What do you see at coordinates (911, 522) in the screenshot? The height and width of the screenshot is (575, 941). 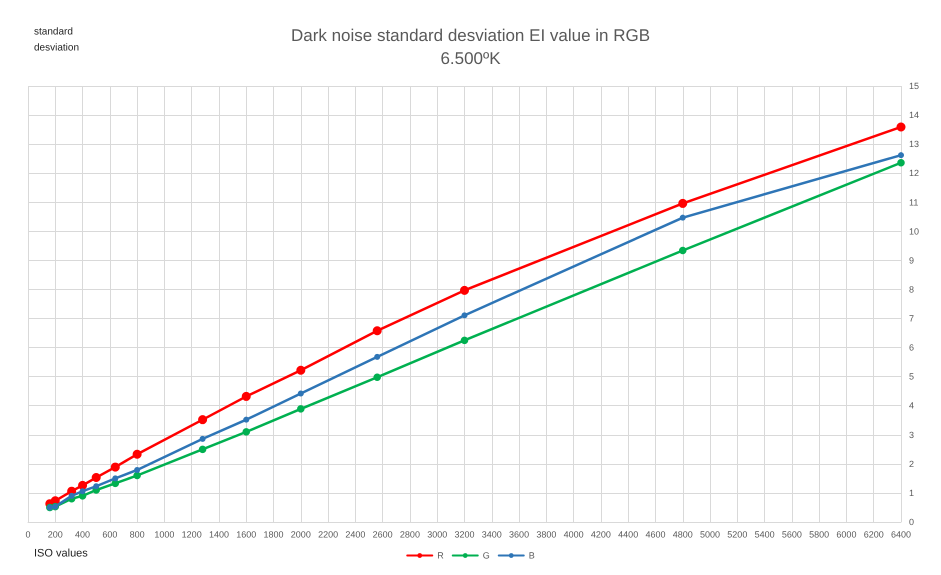 I see `y-tick-label: 0` at bounding box center [911, 522].